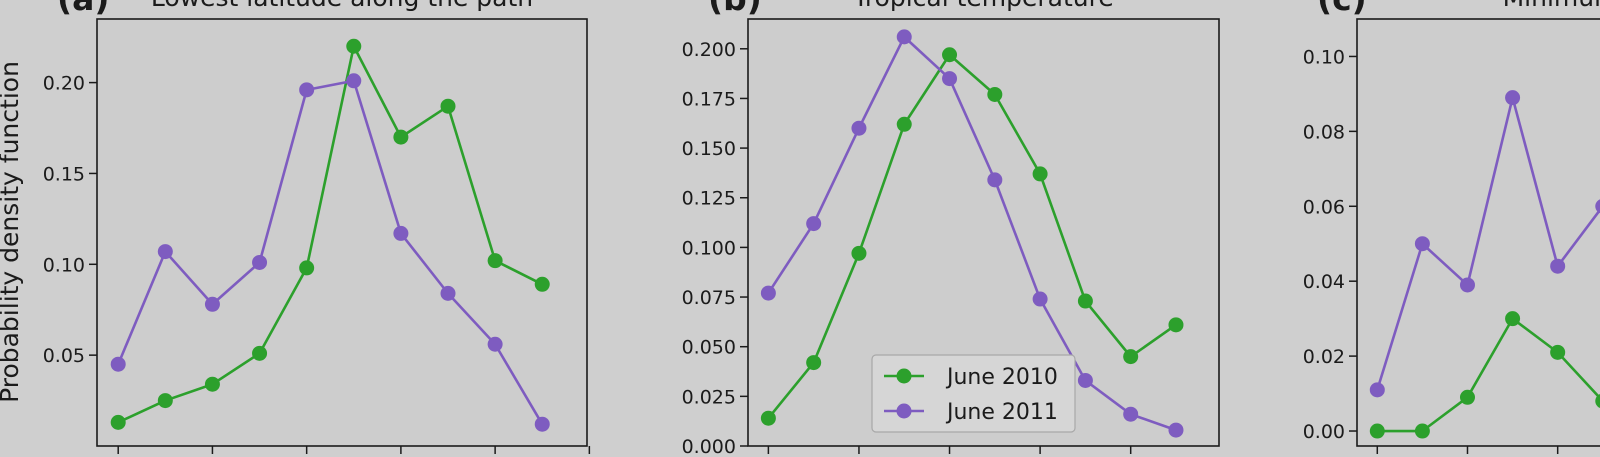  I want to click on y-tick-label: 0.025, so click(709, 397).